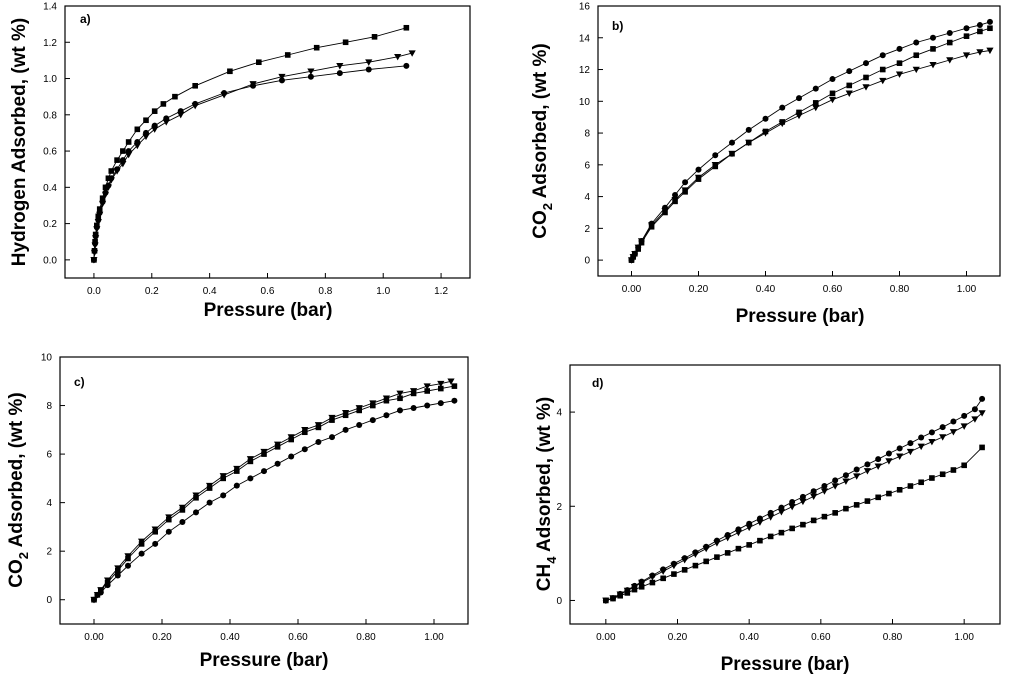 This screenshot has height=678, width=1024. Describe the element at coordinates (47, 358) in the screenshot. I see `y-tick-label: 10` at that location.